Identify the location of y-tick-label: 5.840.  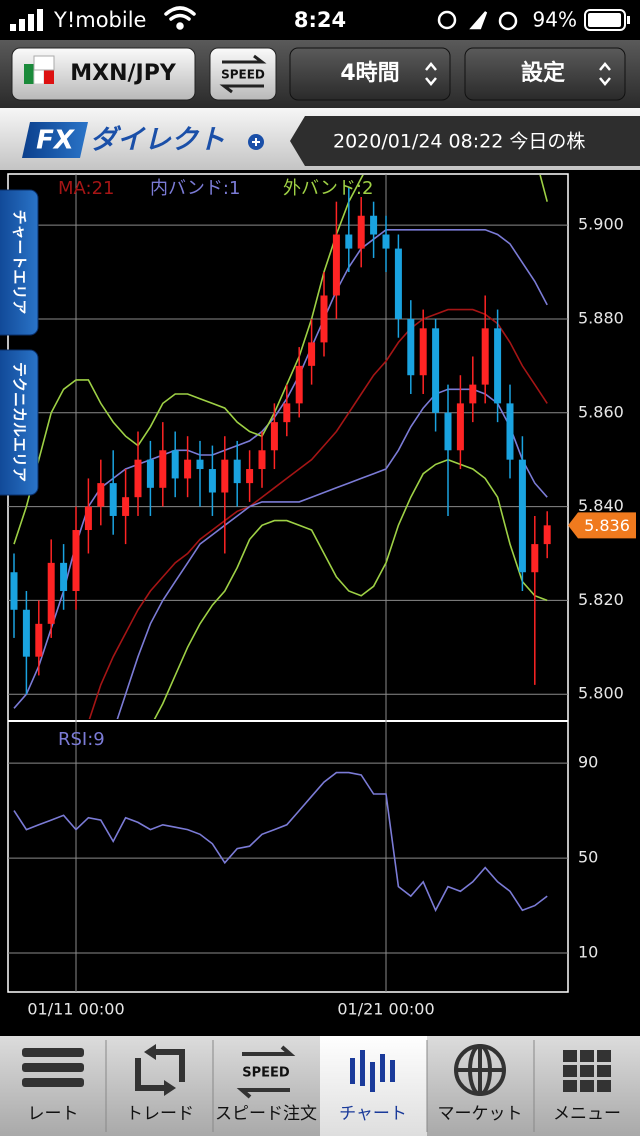
(601, 505).